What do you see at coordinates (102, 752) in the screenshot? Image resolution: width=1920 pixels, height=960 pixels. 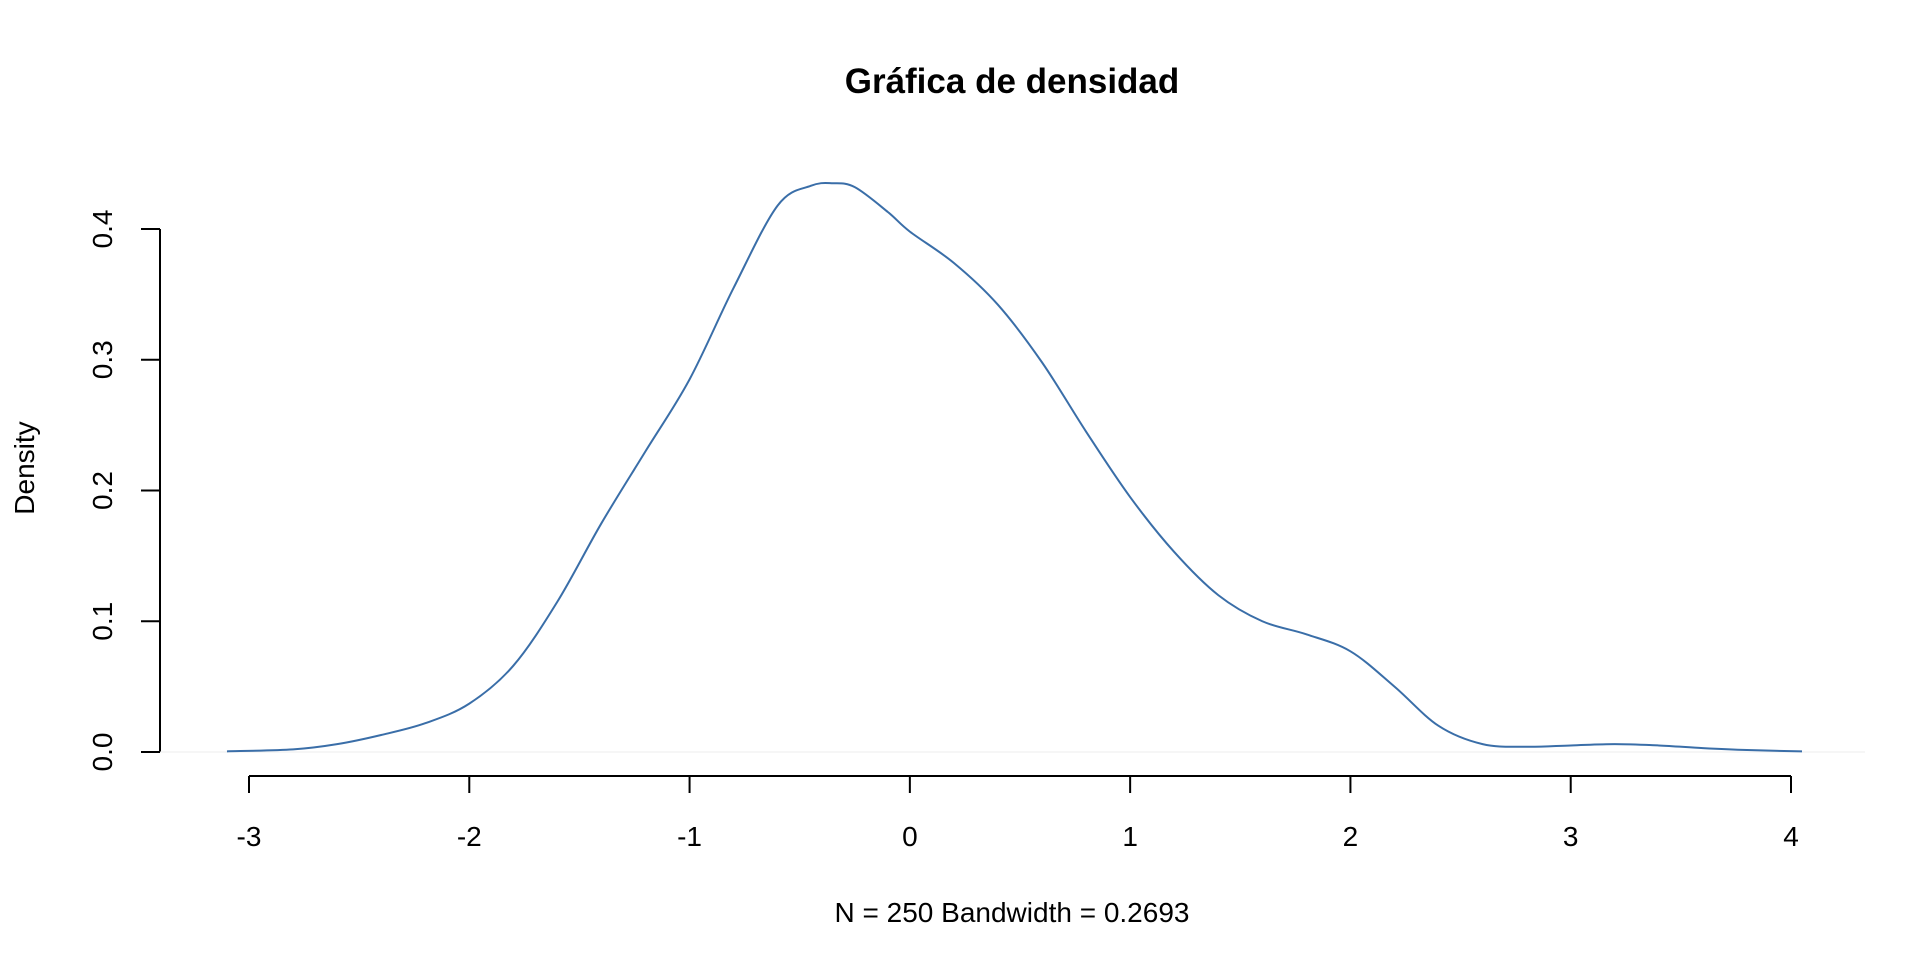 I see `y-tick-label: 0.0` at bounding box center [102, 752].